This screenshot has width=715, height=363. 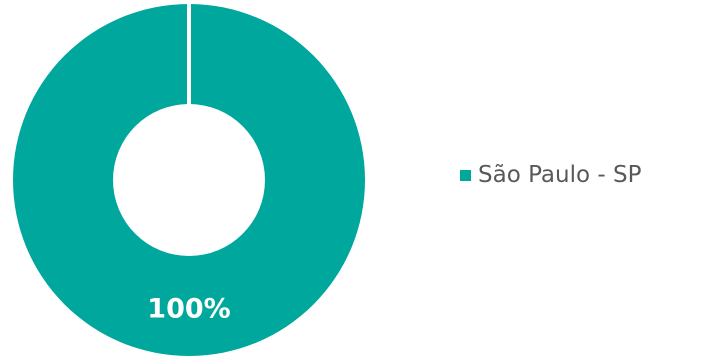 What do you see at coordinates (465, 175) in the screenshot?
I see `legend-swatch` at bounding box center [465, 175].